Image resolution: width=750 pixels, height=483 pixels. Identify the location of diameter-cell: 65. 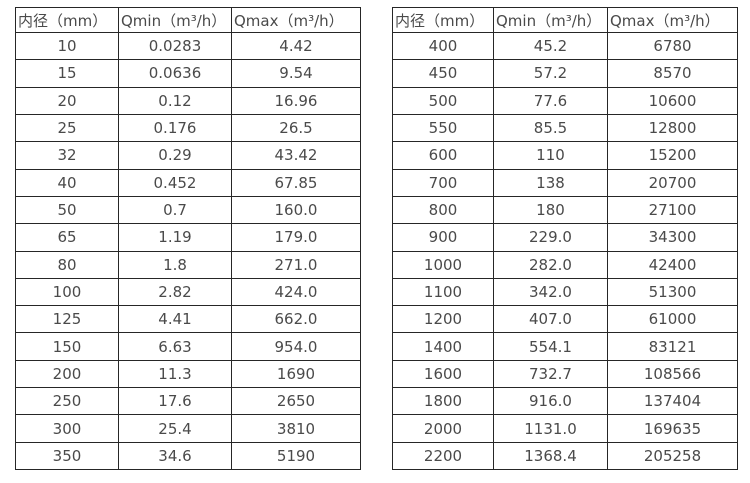
(67, 237).